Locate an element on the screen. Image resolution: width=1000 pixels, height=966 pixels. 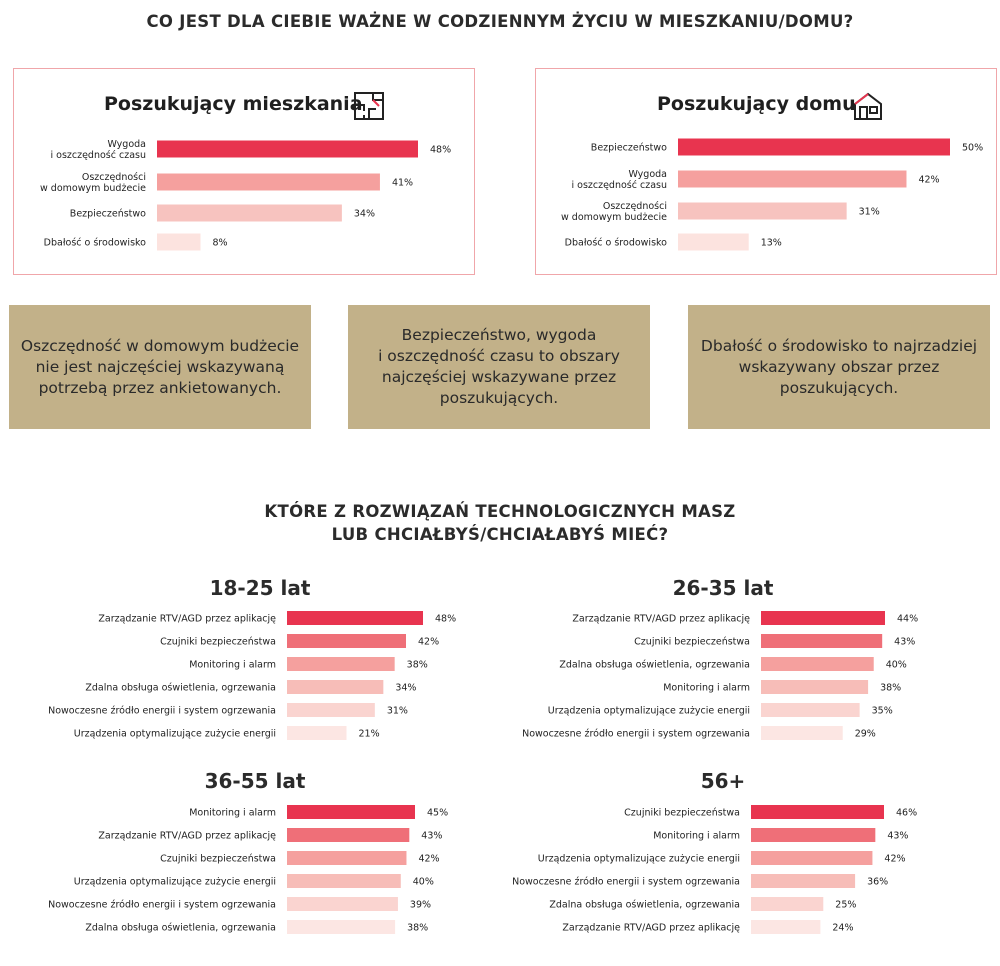
value-label: 45% is located at coordinates (437, 813).